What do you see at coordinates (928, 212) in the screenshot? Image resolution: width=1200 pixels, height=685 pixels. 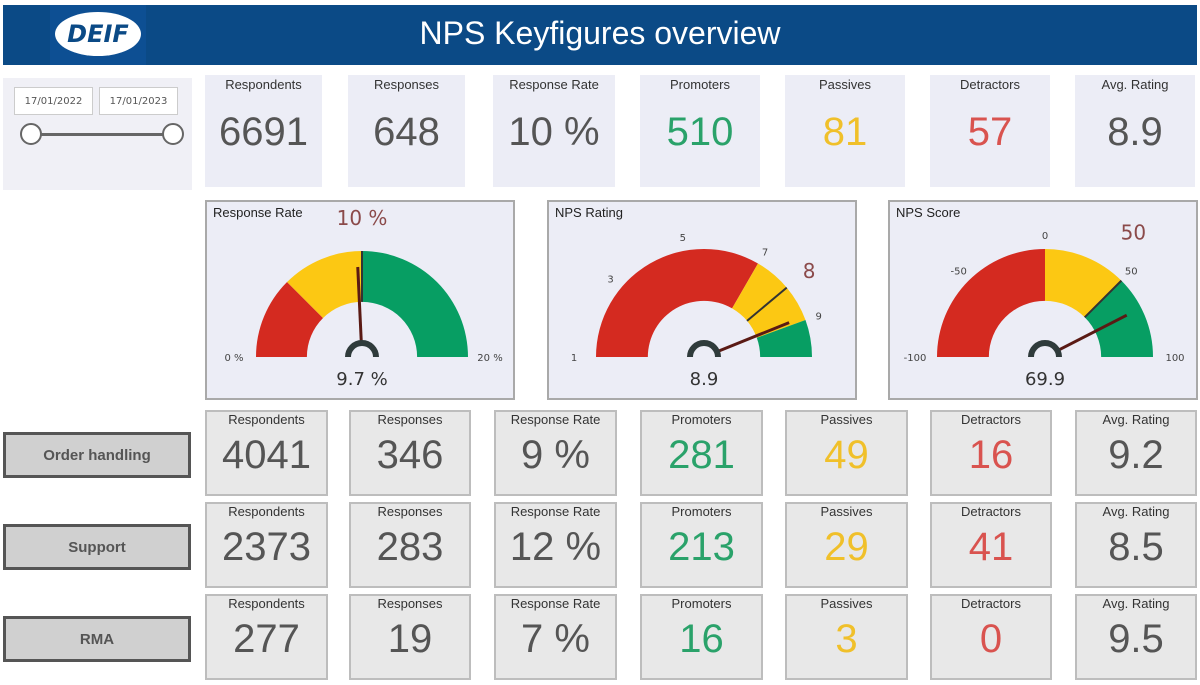 I see `gauge-title: NPS Score` at bounding box center [928, 212].